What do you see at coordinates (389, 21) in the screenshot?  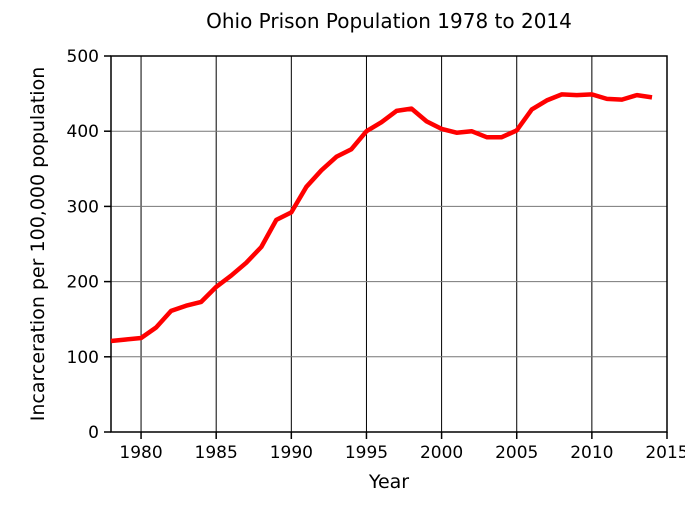 I see `chart-title: Ohio Prison Population 1978 to 2014` at bounding box center [389, 21].